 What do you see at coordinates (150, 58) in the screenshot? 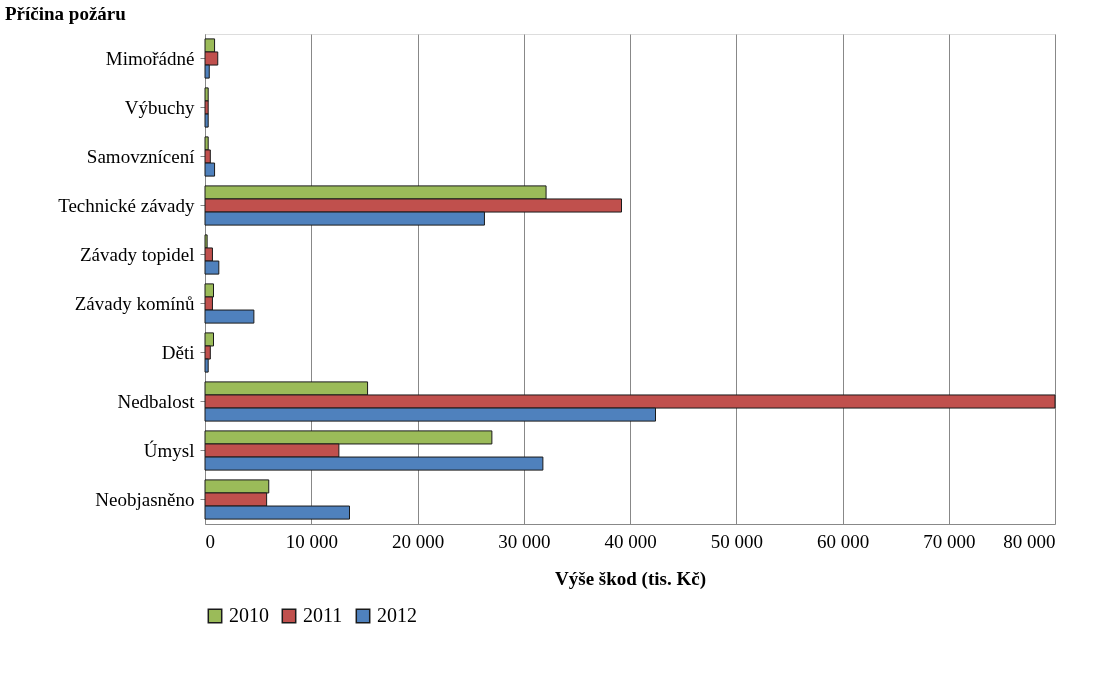
I see `y-tick-label: Mimořádné` at bounding box center [150, 58].